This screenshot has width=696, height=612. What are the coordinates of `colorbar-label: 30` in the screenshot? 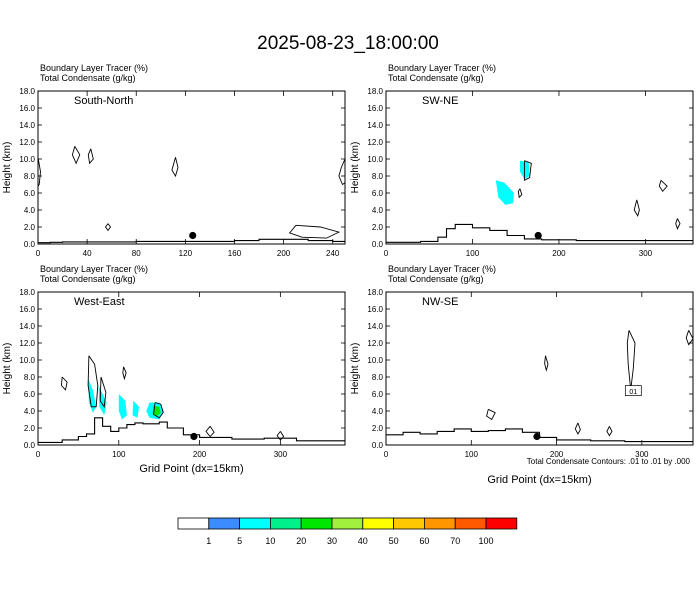 It's located at (332, 541).